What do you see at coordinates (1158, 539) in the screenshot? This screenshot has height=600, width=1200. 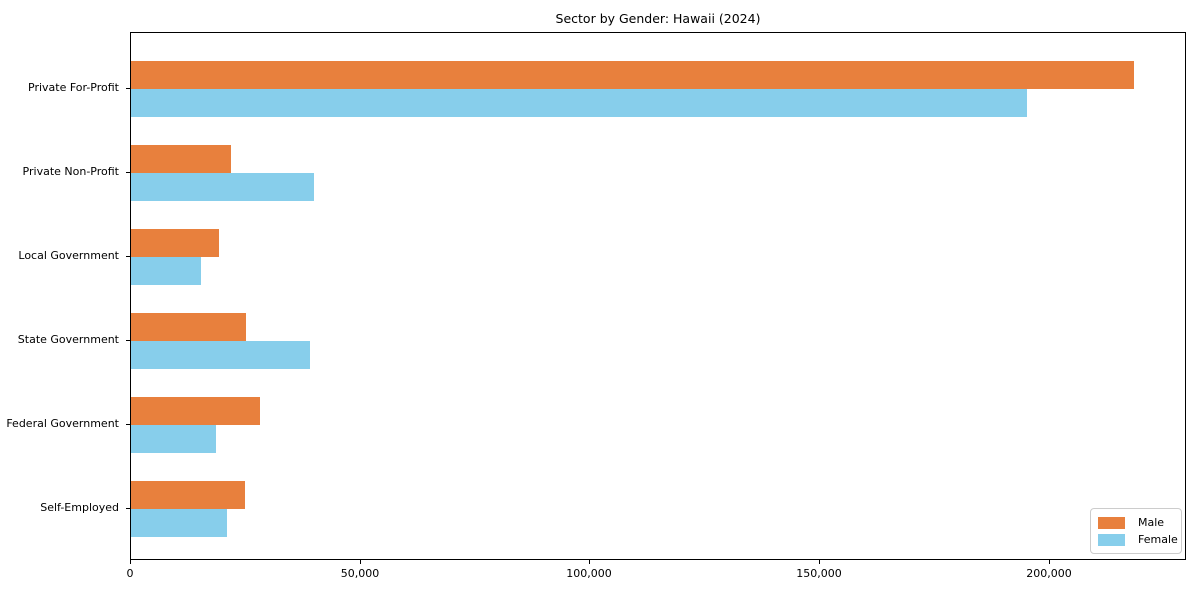 I see `legend-label-female: Female` at bounding box center [1158, 539].